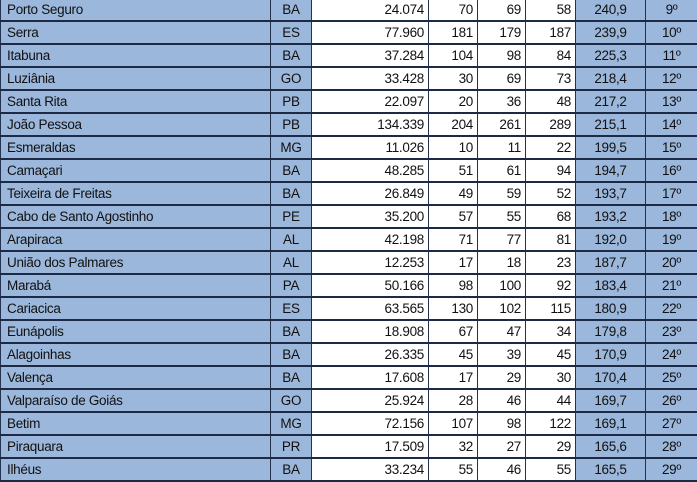  What do you see at coordinates (551, 239) in the screenshot?
I see `count-c-cell: 81` at bounding box center [551, 239].